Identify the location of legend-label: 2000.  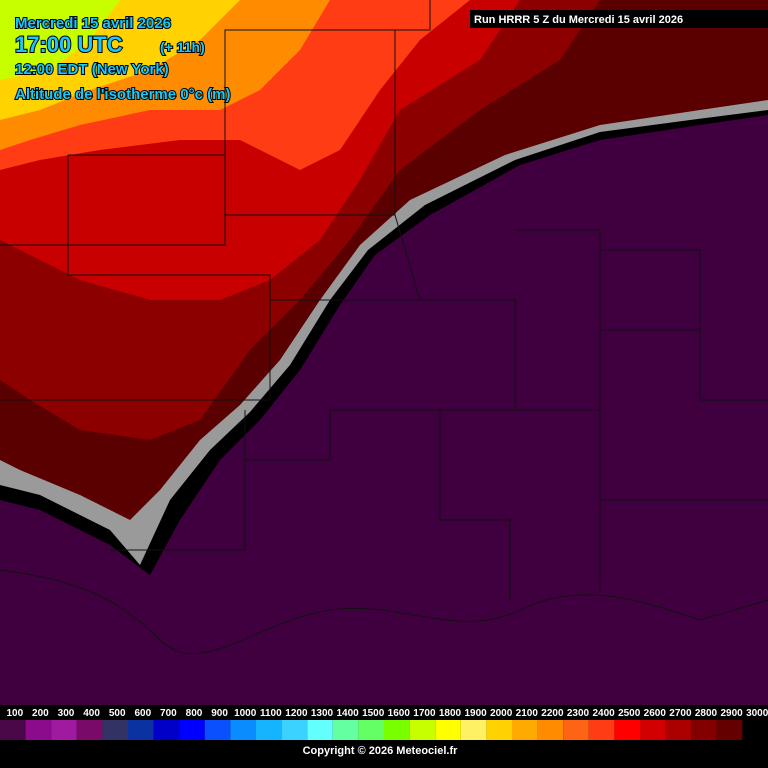
(501, 713).